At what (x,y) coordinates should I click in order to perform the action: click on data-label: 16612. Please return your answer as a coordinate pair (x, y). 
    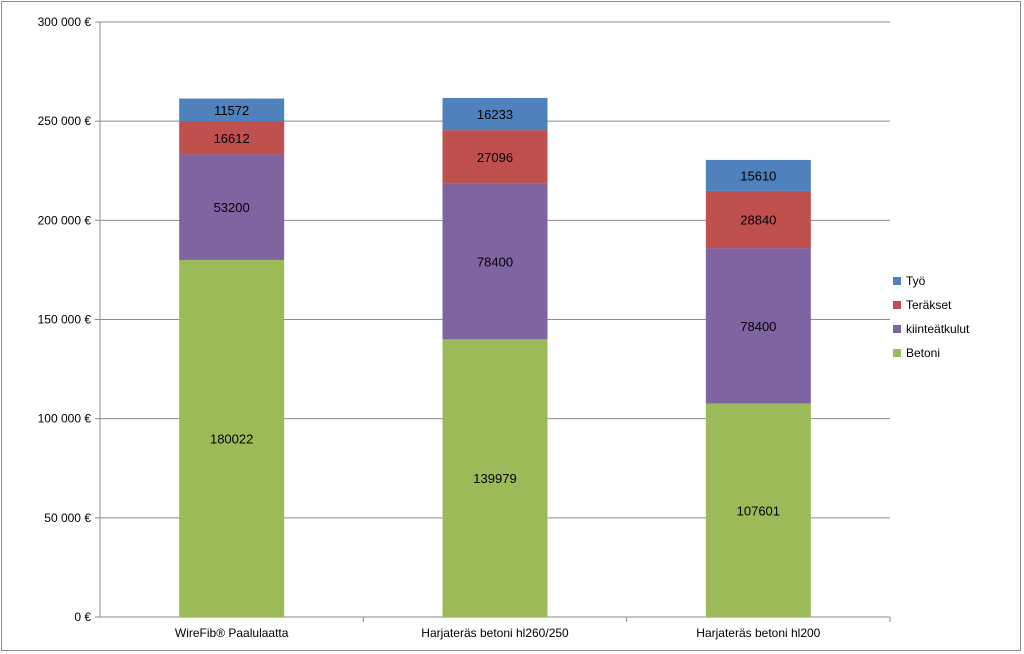
    Looking at the image, I should click on (232, 138).